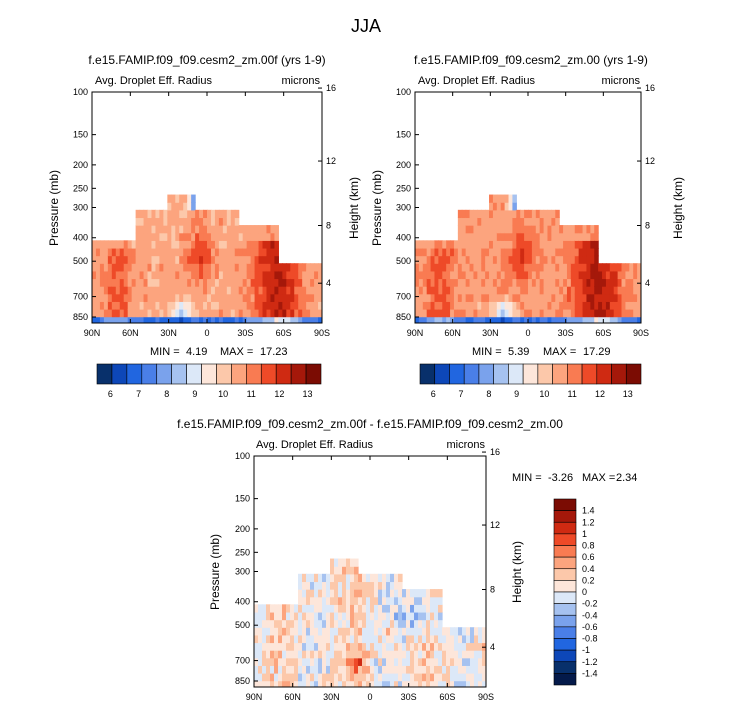 This screenshot has width=733, height=712. Describe the element at coordinates (433, 394) in the screenshot. I see `colorbar-label: 6` at that location.